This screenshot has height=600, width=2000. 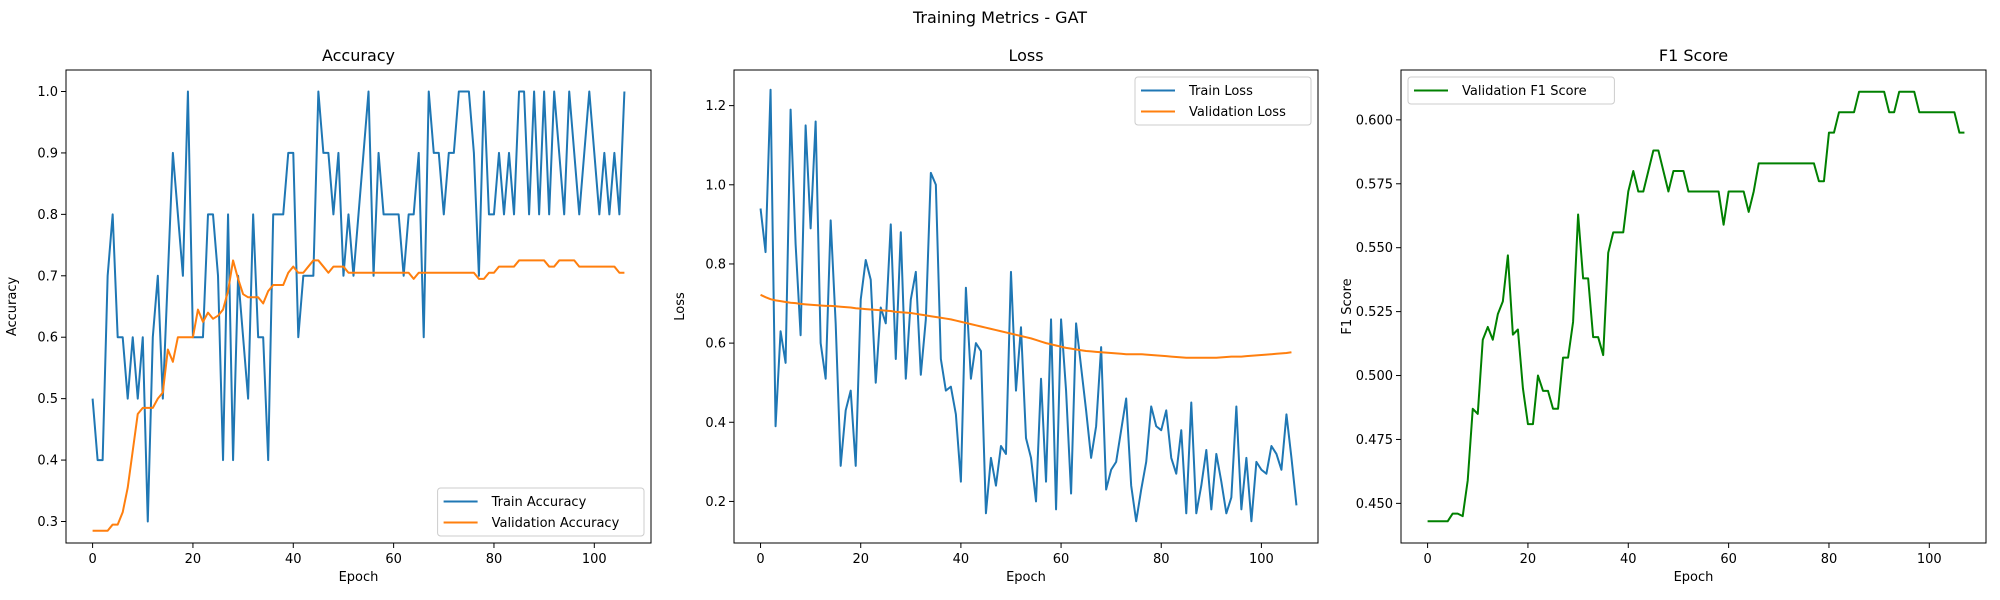 What do you see at coordinates (358, 55) in the screenshot?
I see `accuracy-title: Accuracy` at bounding box center [358, 55].